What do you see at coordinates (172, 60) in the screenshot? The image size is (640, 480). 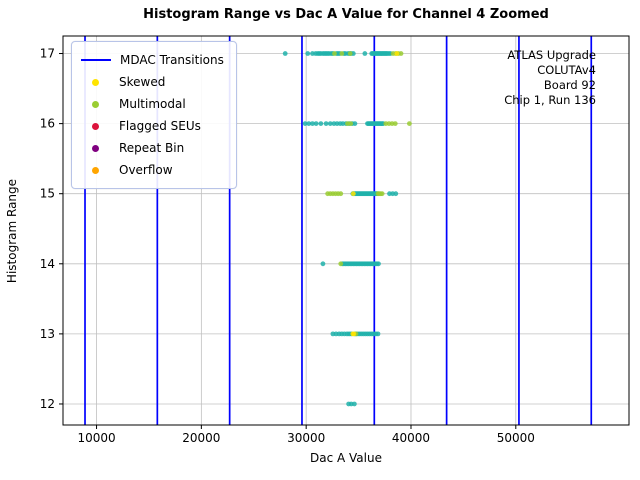 I see `legend-label: MDAC Transitions` at bounding box center [172, 60].